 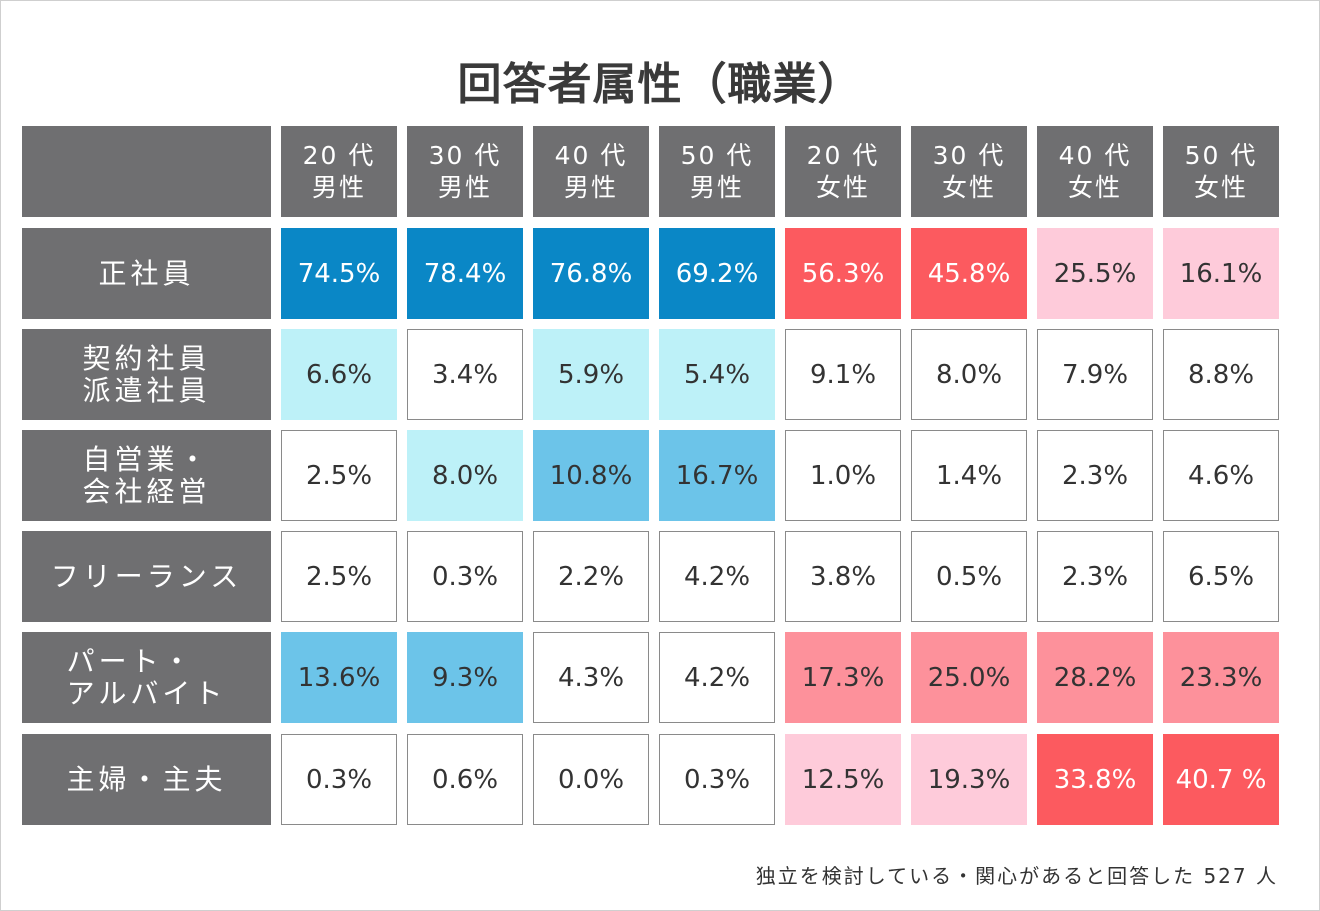 I want to click on column-header: 50 代女性, so click(x=1221, y=171).